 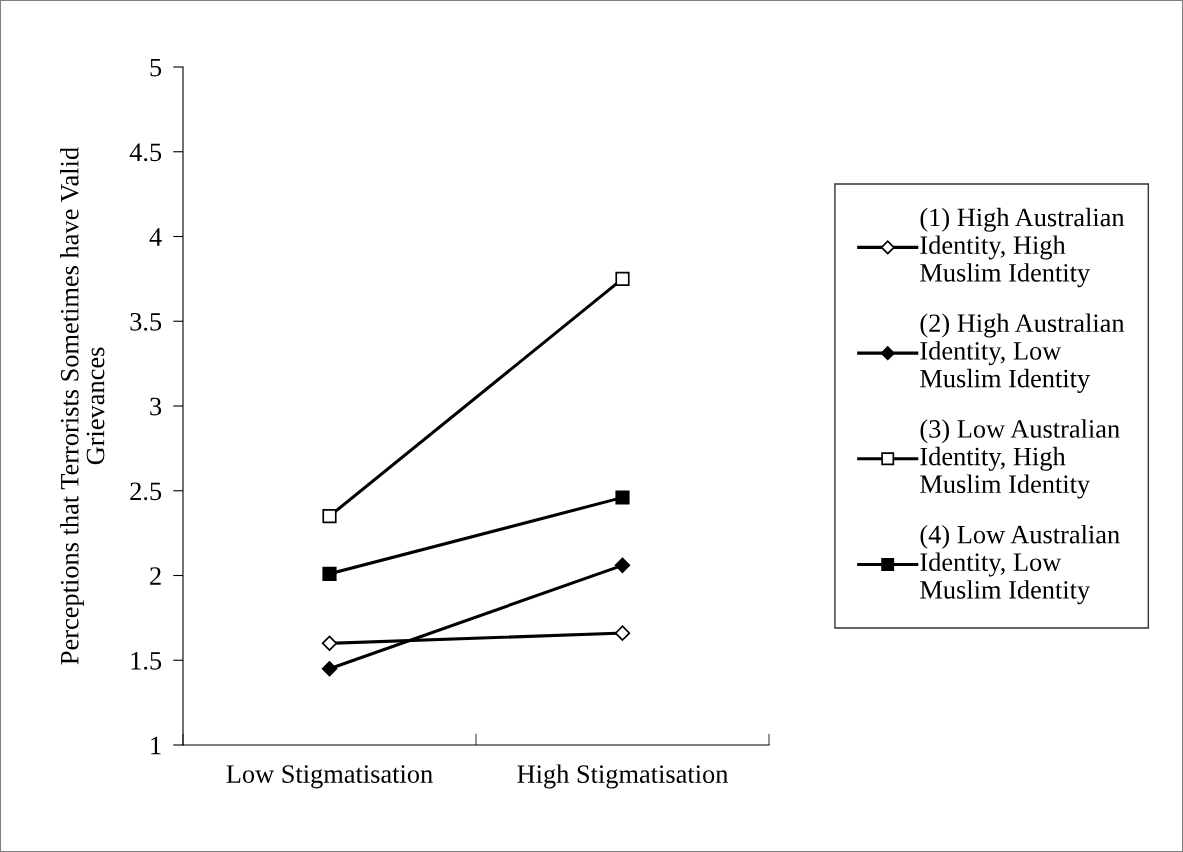 What do you see at coordinates (329, 777) in the screenshot?
I see `x-tick-label: Low Stigmatisation` at bounding box center [329, 777].